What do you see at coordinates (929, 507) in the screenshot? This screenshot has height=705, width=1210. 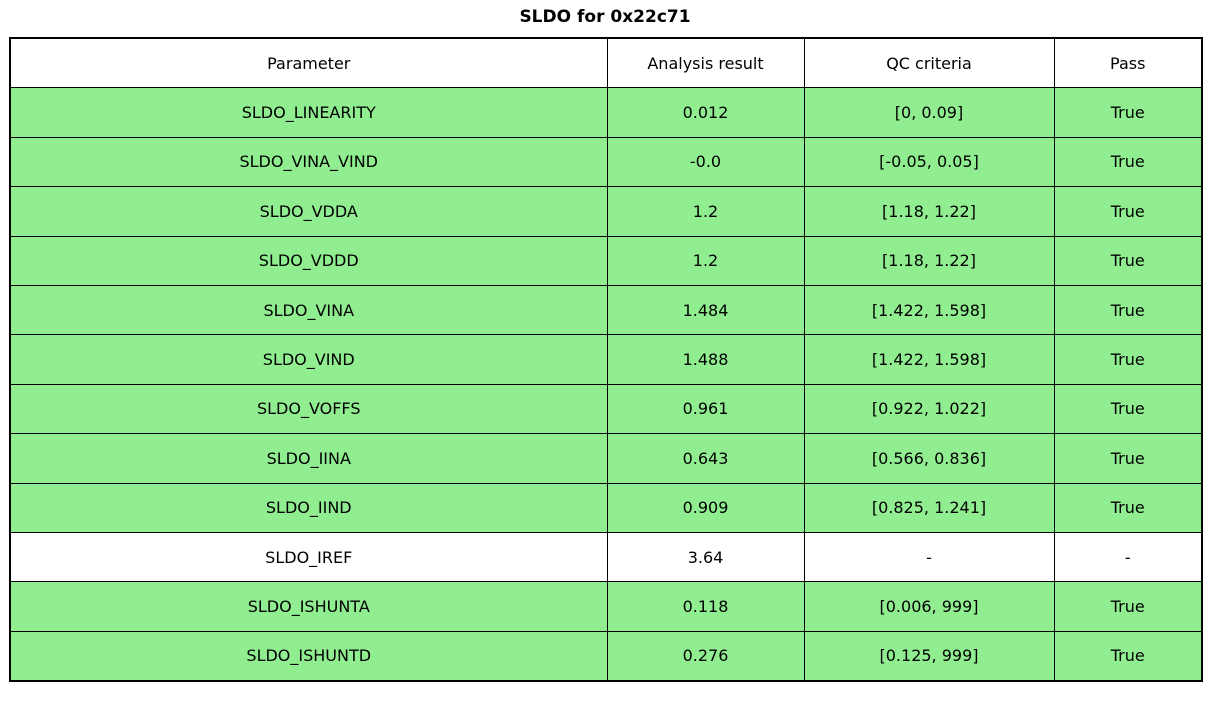 I see `qc-criteria-cell: [0.825, 1.241]` at bounding box center [929, 507].